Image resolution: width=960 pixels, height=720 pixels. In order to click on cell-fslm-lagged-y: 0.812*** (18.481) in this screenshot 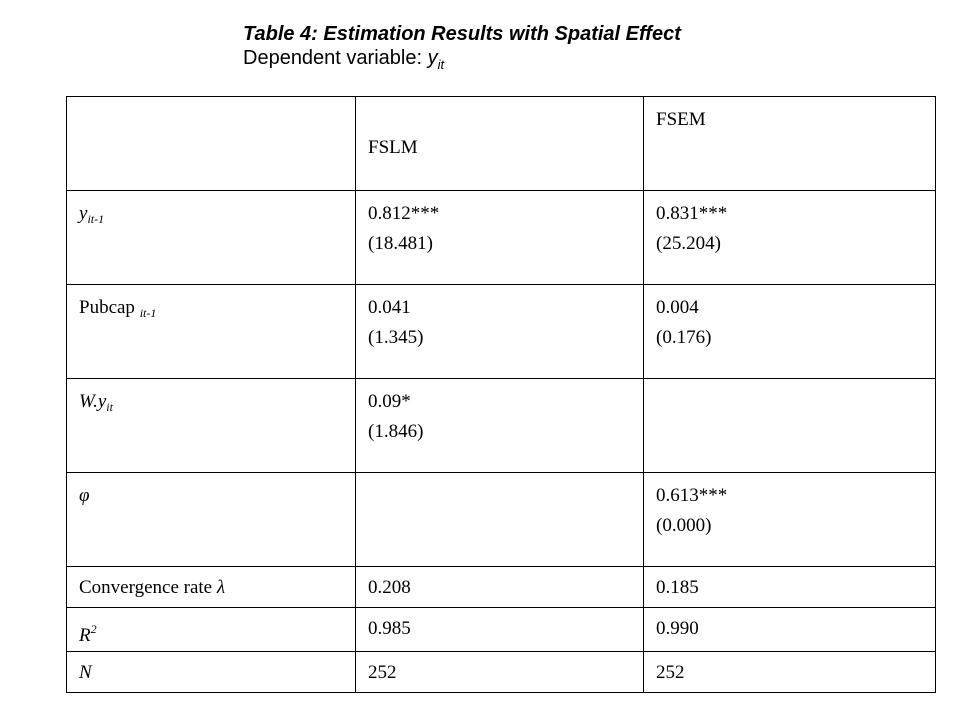, I will do `click(499, 237)`.